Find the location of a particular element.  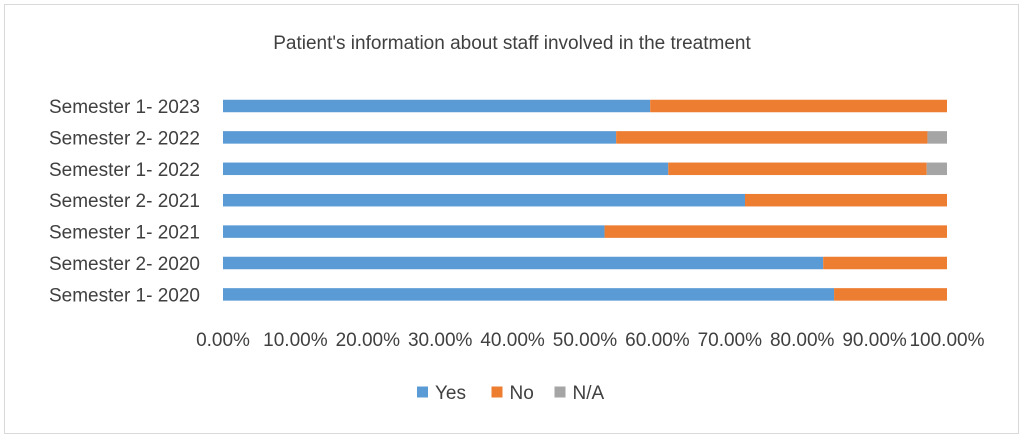

category-label: Semester 2- 2020 is located at coordinates (124, 264).